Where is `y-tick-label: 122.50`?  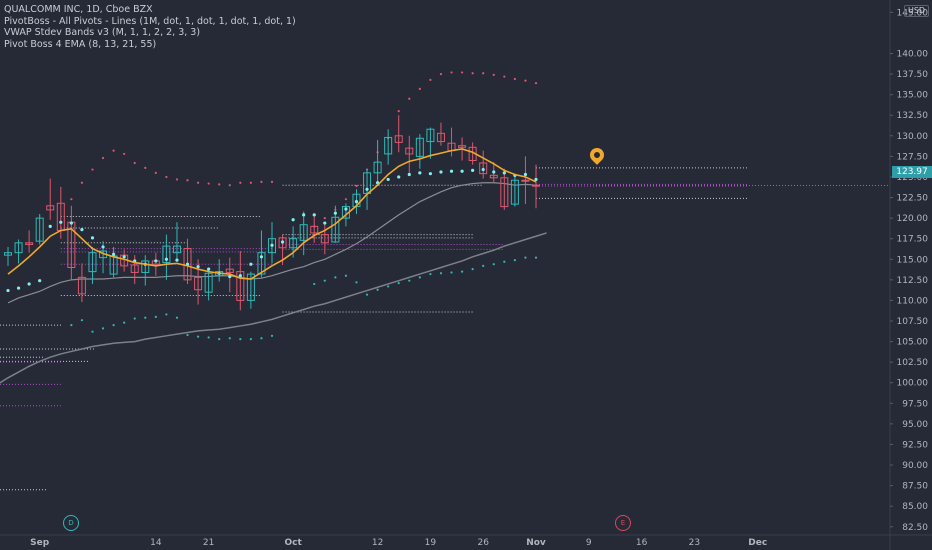 y-tick-label: 122.50 is located at coordinates (913, 199).